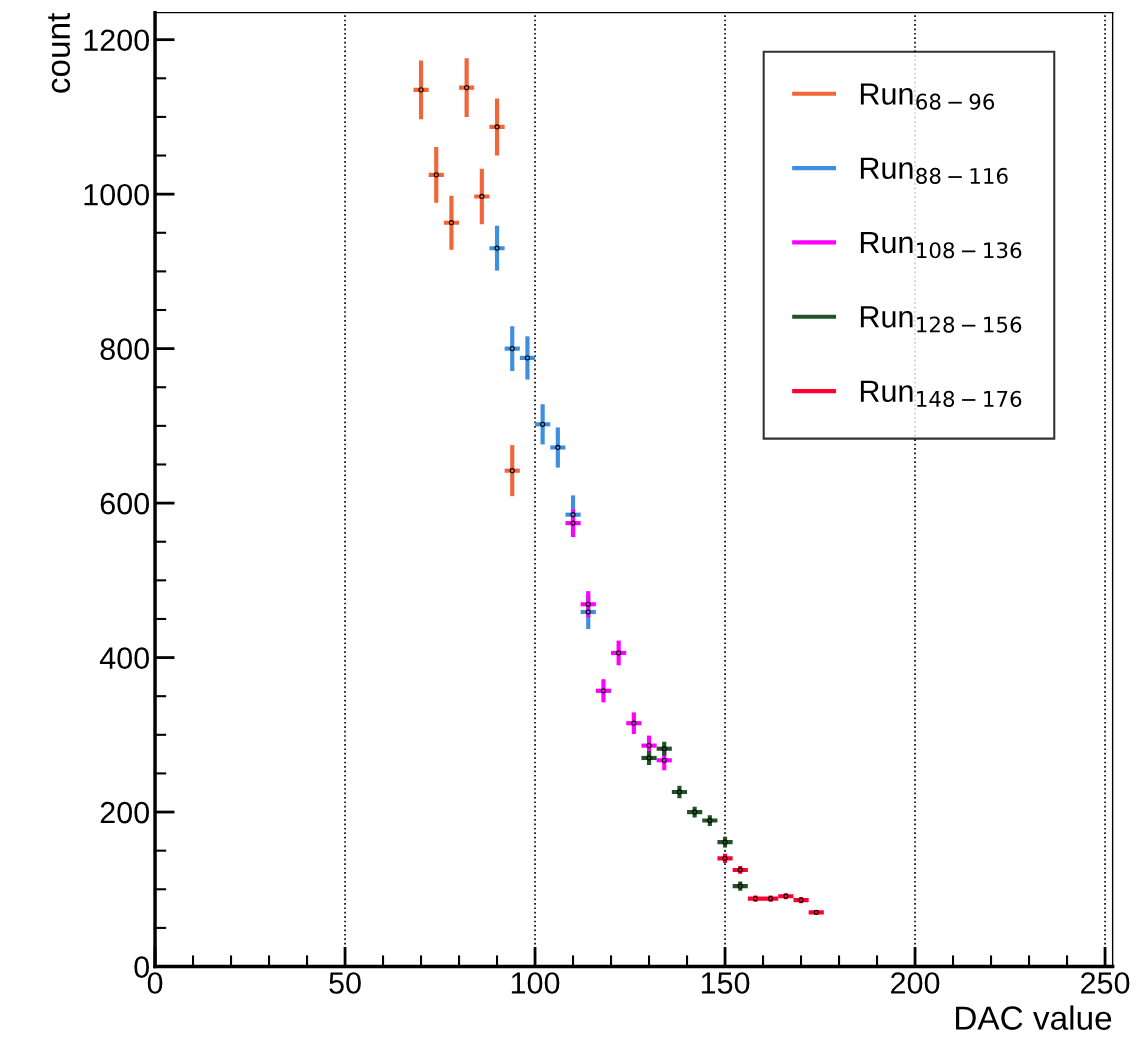 The width and height of the screenshot is (1140, 1054). What do you see at coordinates (124, 503) in the screenshot?
I see `y-tick-label: 600` at bounding box center [124, 503].